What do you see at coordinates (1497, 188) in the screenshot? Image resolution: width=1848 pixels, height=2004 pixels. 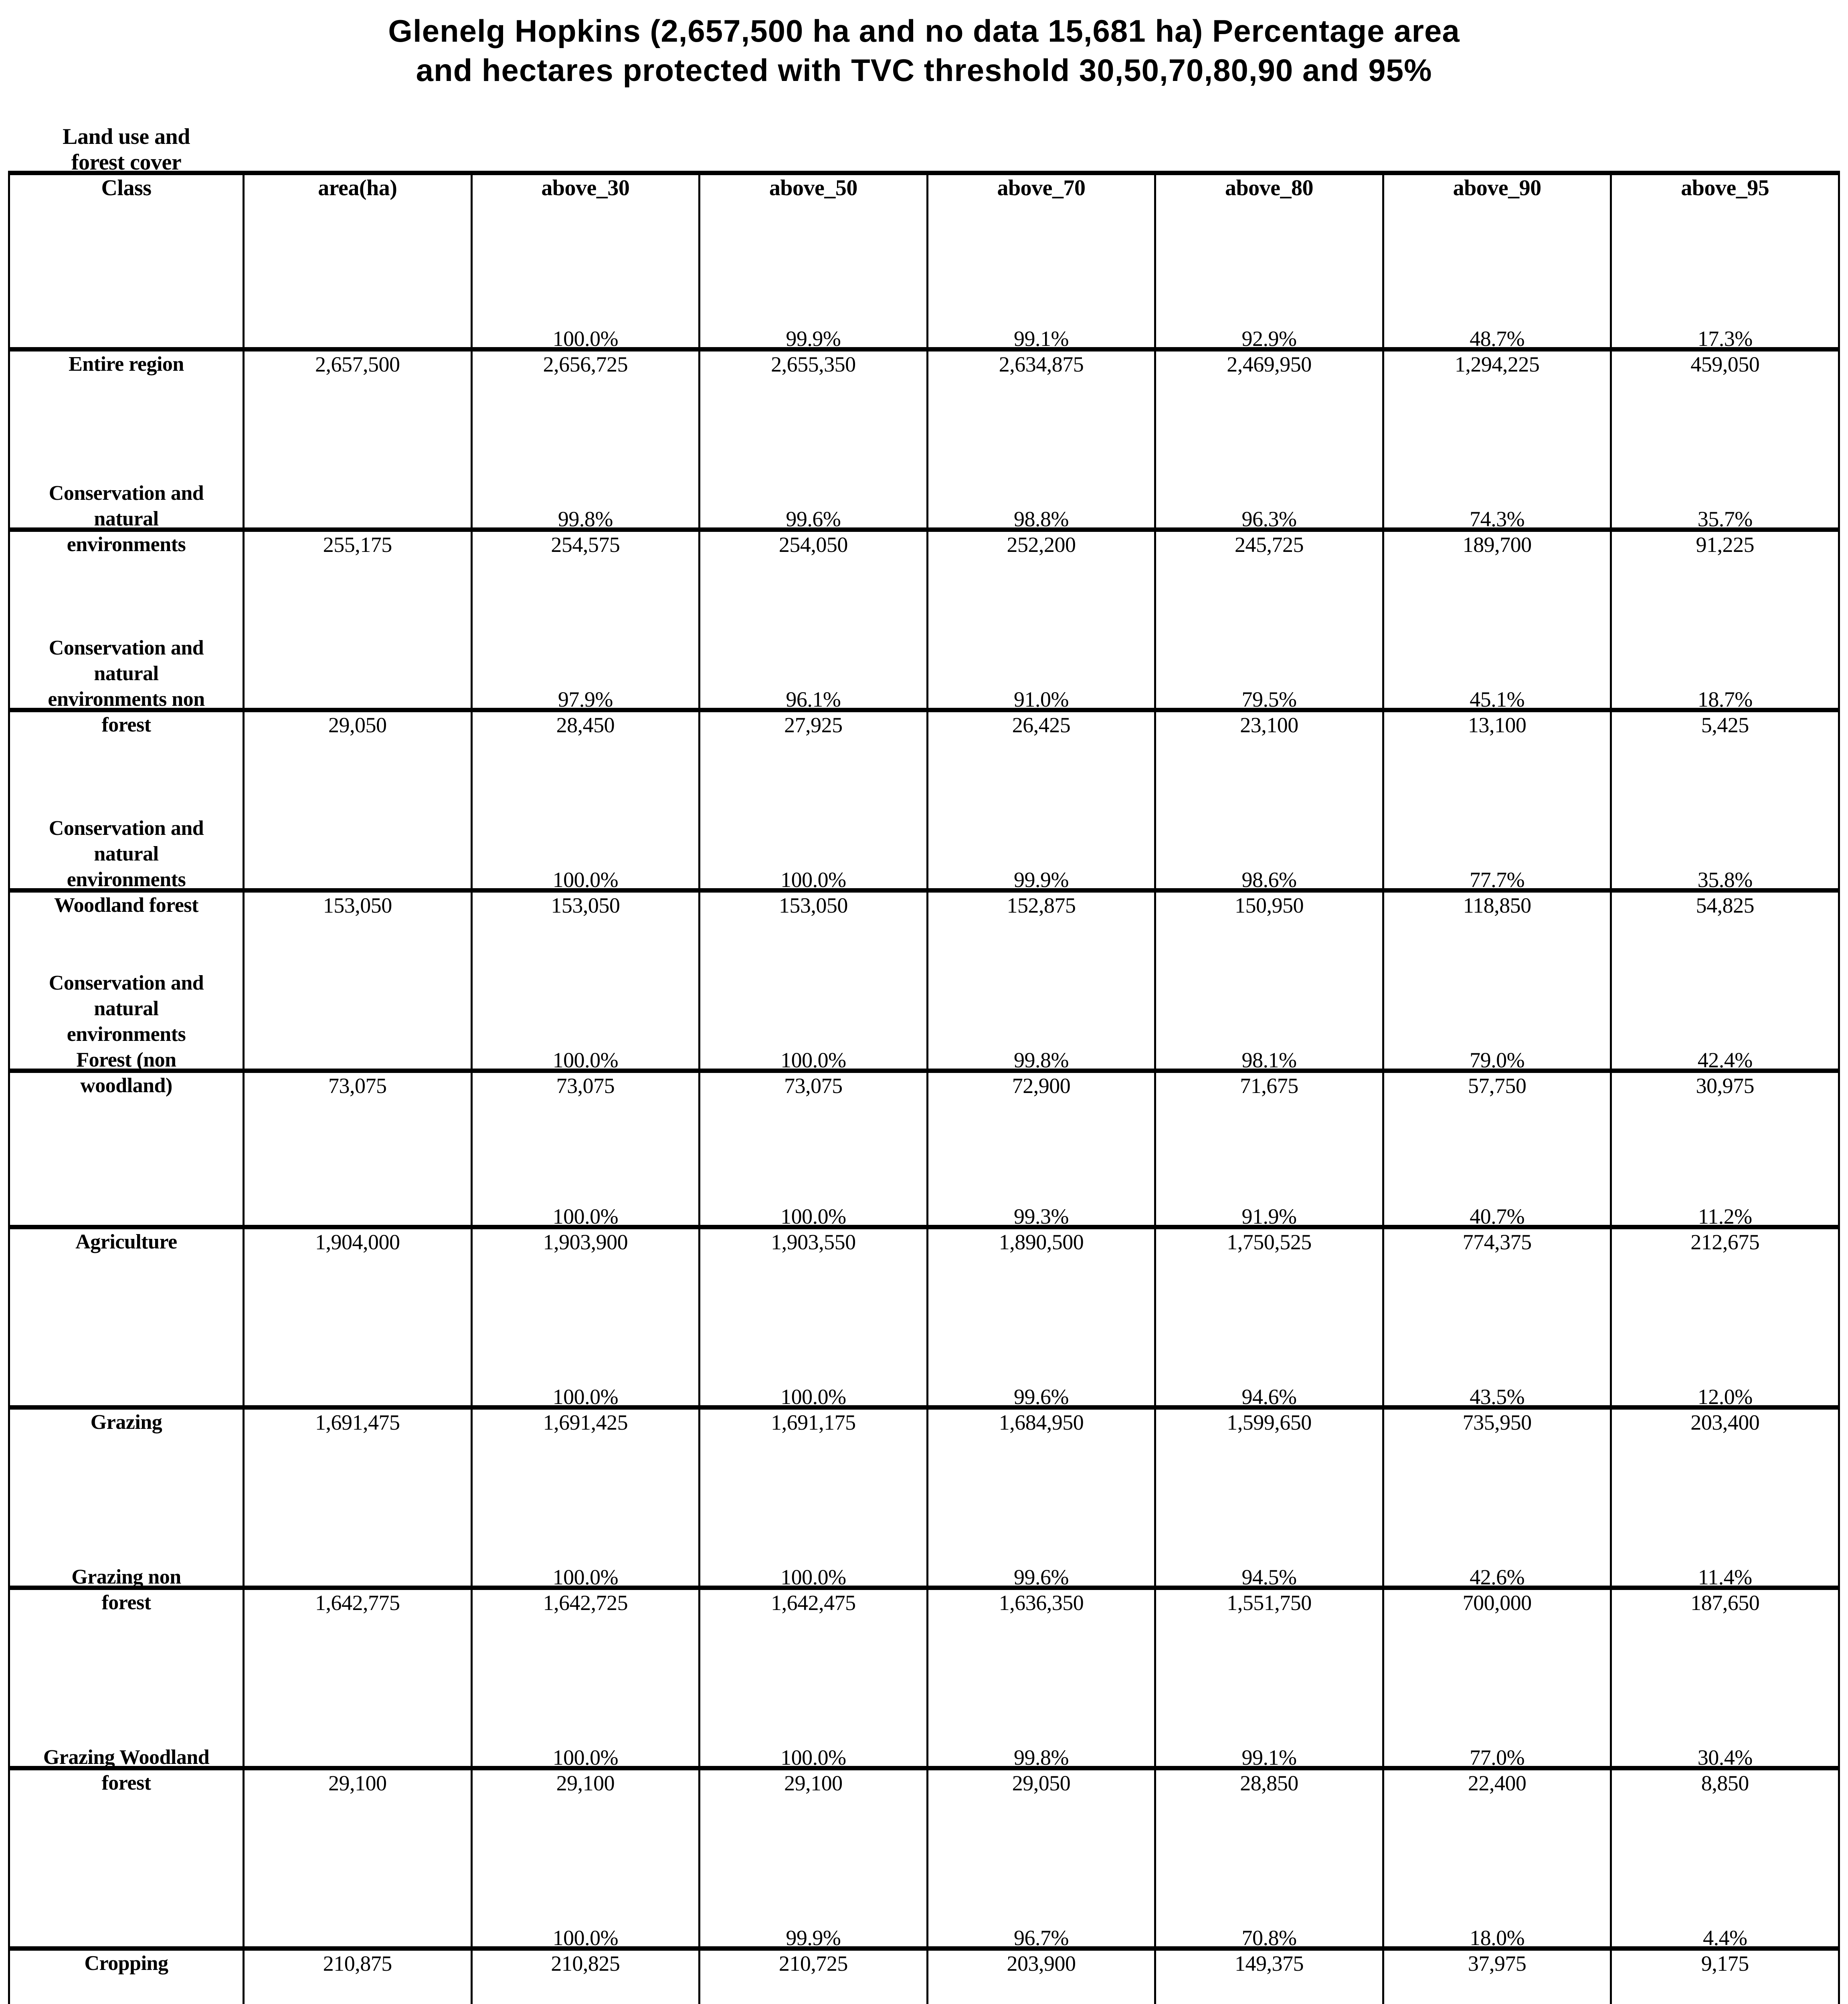 I see `column-header-label: above_90` at bounding box center [1497, 188].